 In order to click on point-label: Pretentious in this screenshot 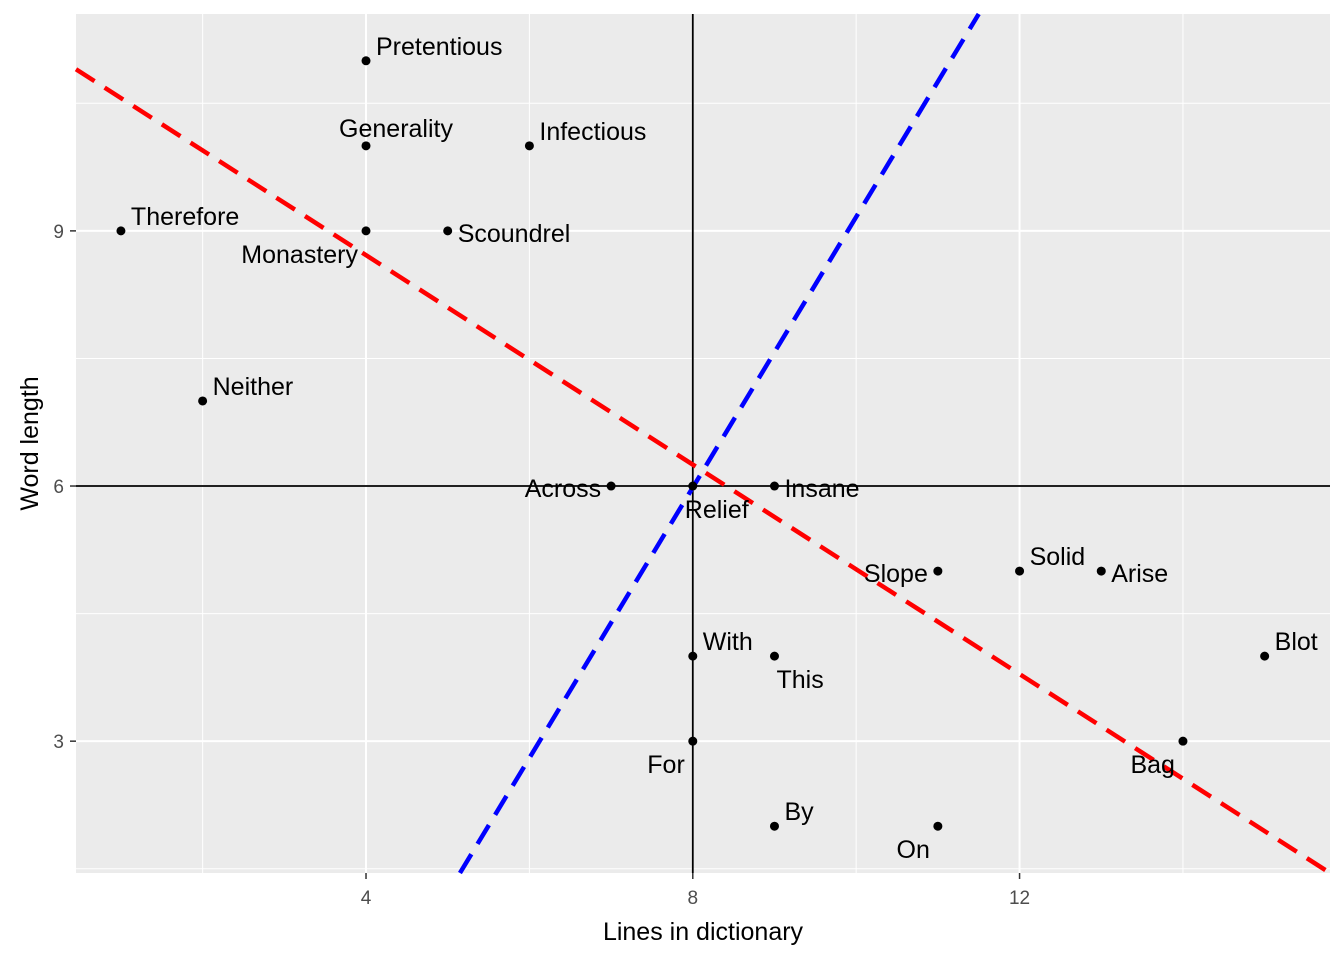, I will do `click(439, 47)`.